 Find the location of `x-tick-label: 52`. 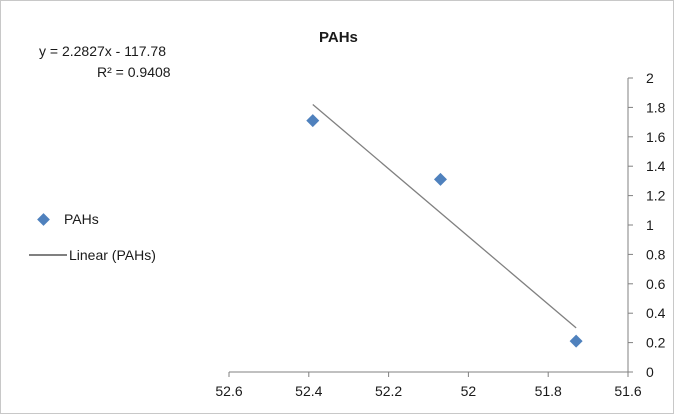

x-tick-label: 52 is located at coordinates (469, 391).